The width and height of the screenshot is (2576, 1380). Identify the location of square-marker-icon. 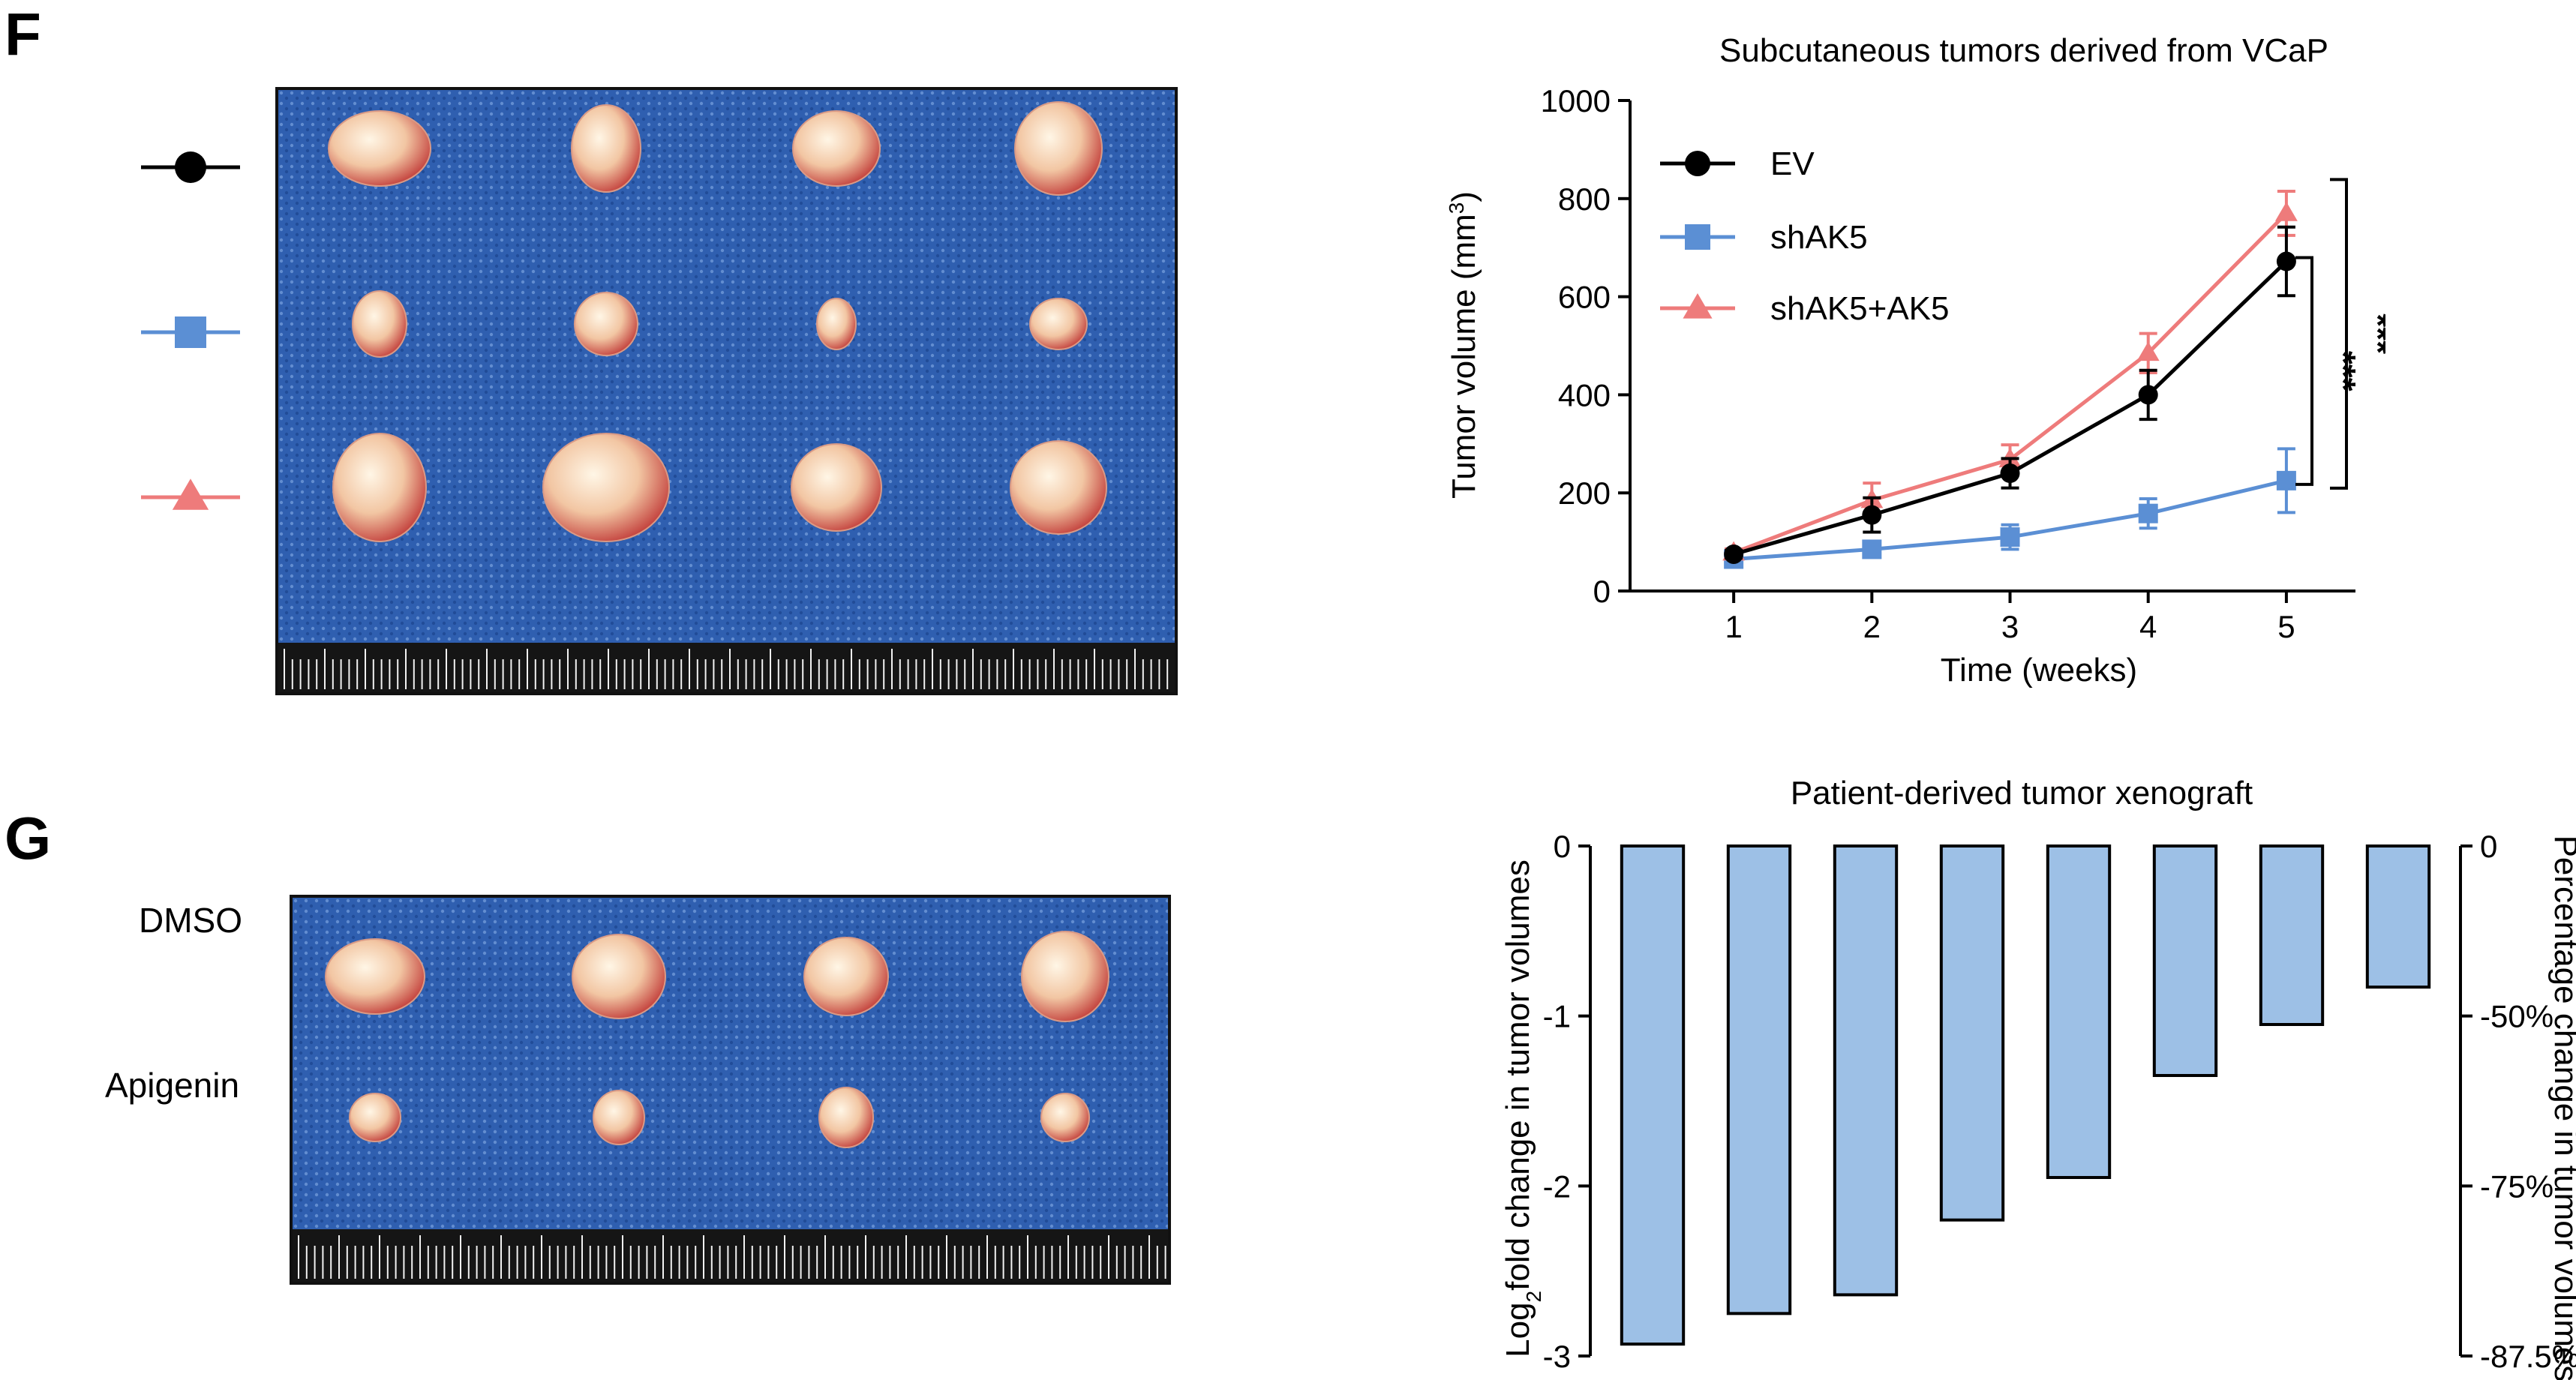
(190, 332).